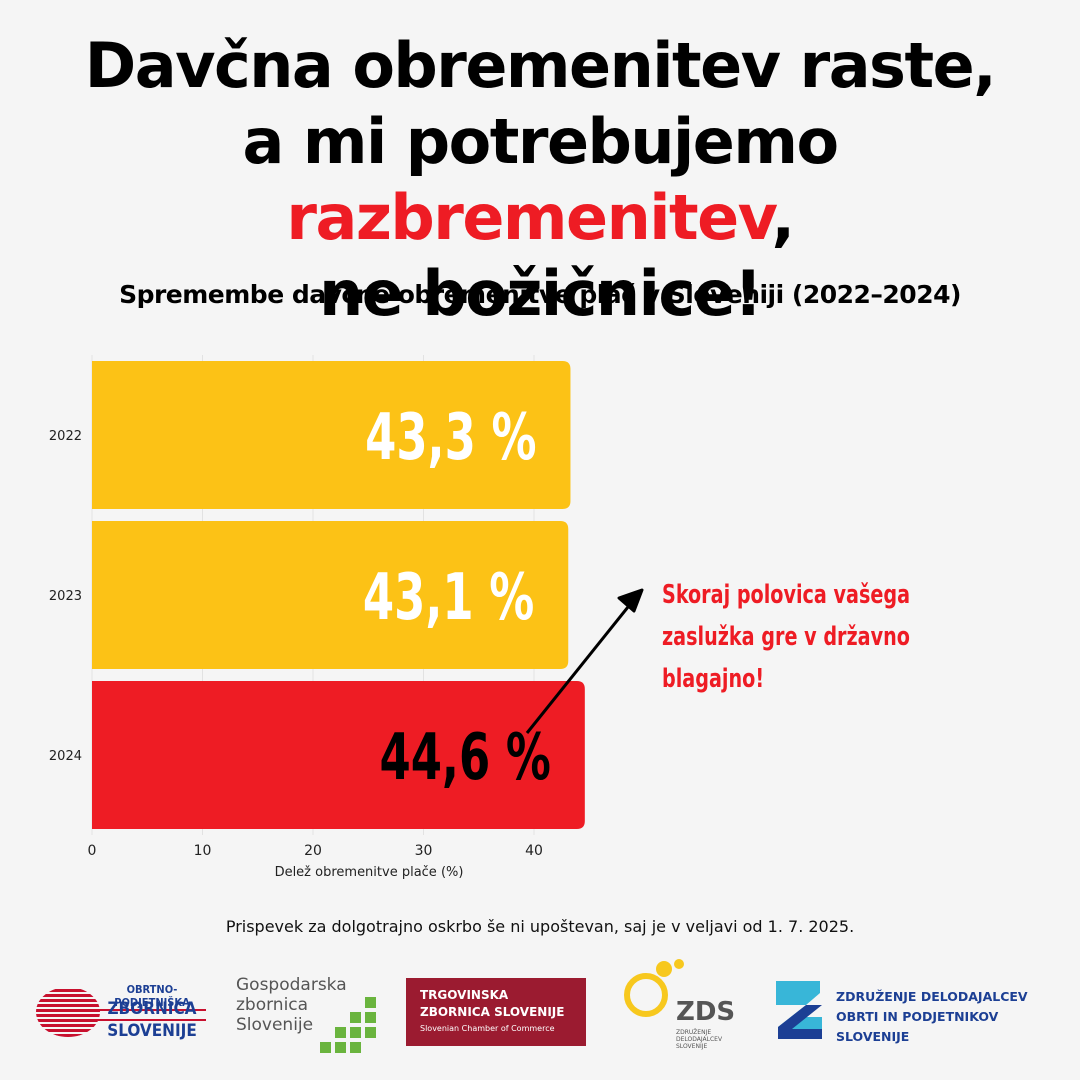 The height and width of the screenshot is (1080, 1080). I want to click on zds-logo-subtext-1: ZDRUŽENJE, so click(694, 1032).